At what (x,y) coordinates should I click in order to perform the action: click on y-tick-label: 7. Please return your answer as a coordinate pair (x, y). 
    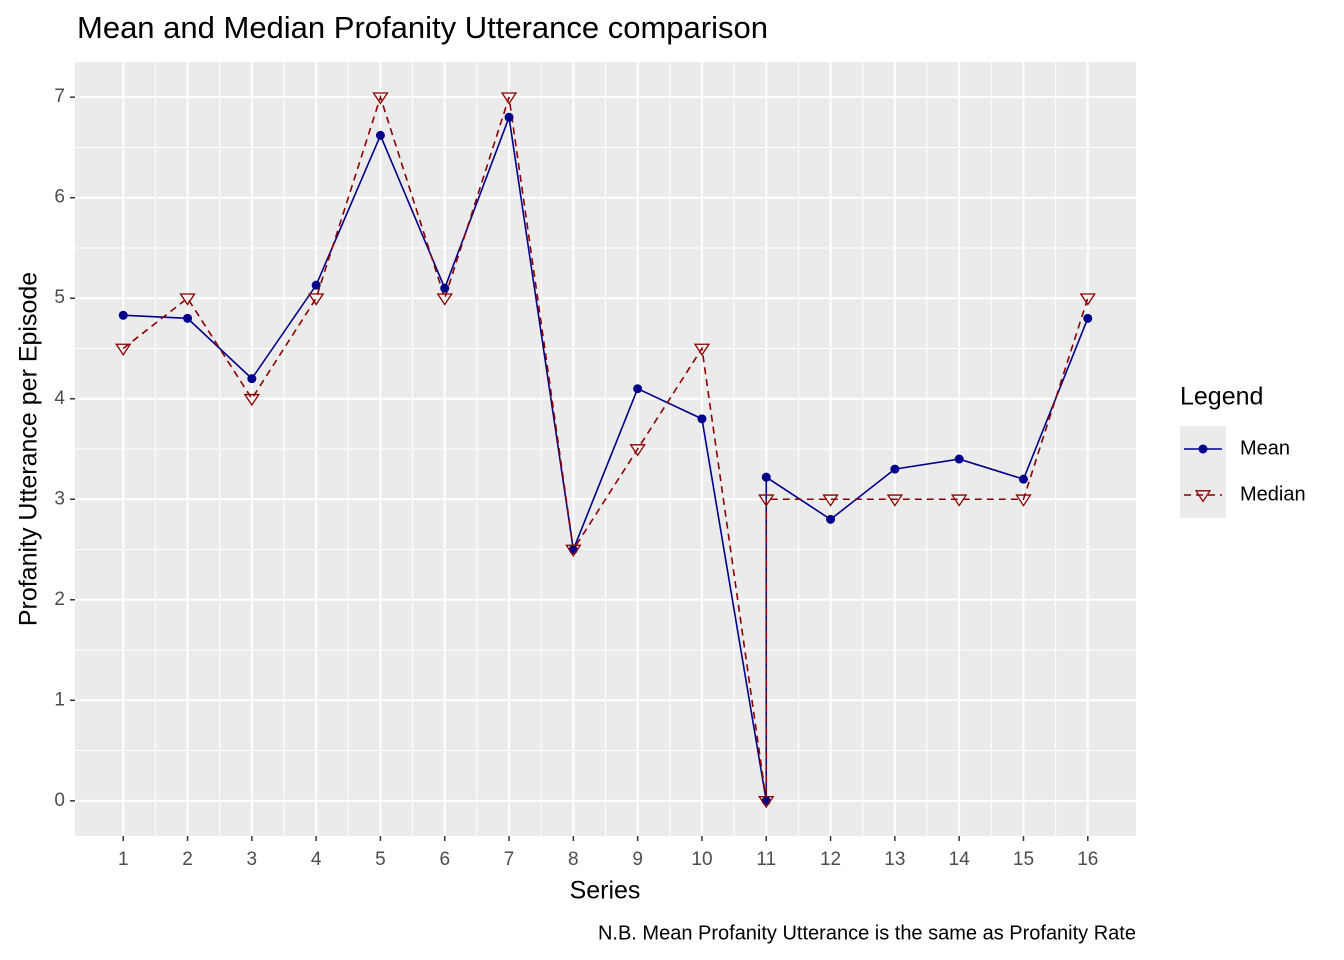
    Looking at the image, I should click on (59, 96).